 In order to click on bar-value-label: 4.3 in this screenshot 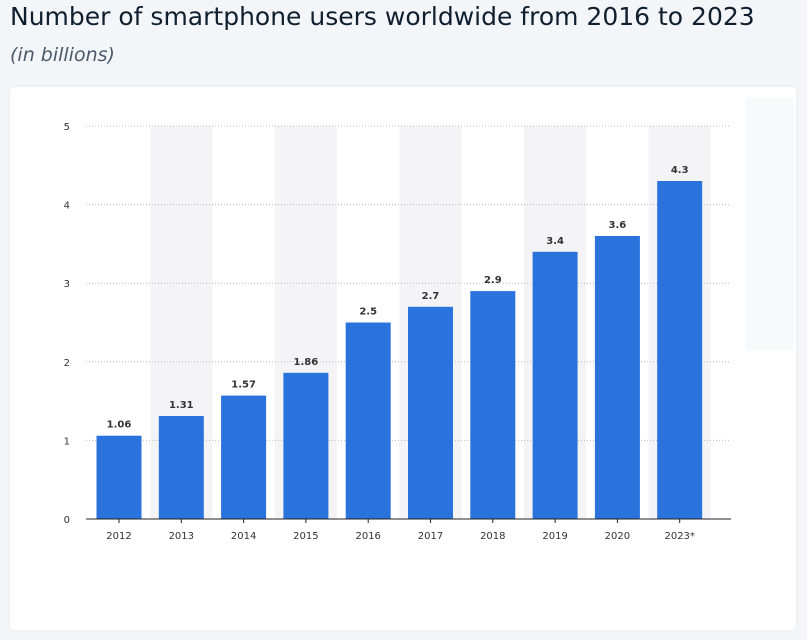, I will do `click(680, 170)`.